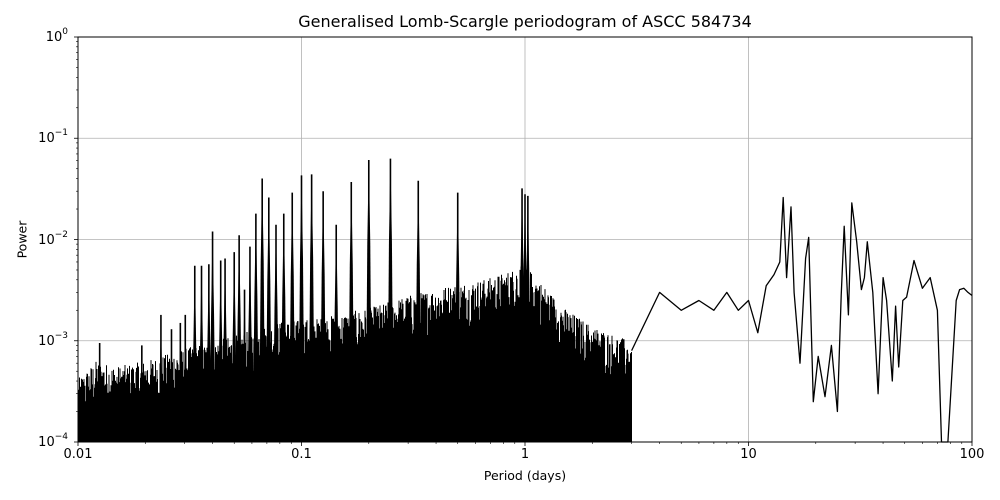 This screenshot has width=1000, height=500. Describe the element at coordinates (53, 441) in the screenshot. I see `y-tick-label: 10⁻⁴` at that location.